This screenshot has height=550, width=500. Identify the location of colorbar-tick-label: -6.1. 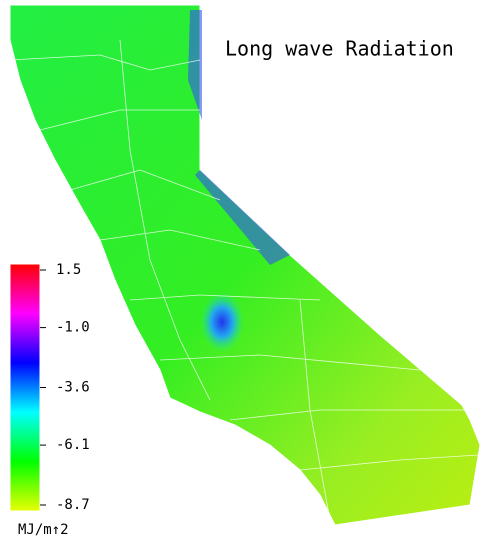
(73, 445).